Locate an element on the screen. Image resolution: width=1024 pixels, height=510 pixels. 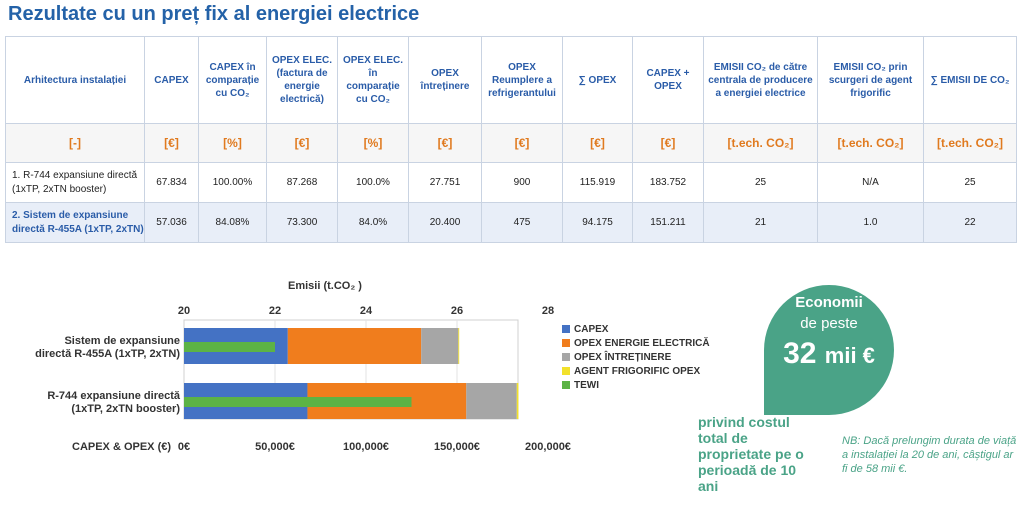
savings-amount-wrap: 32 mii € is located at coordinates (829, 354).